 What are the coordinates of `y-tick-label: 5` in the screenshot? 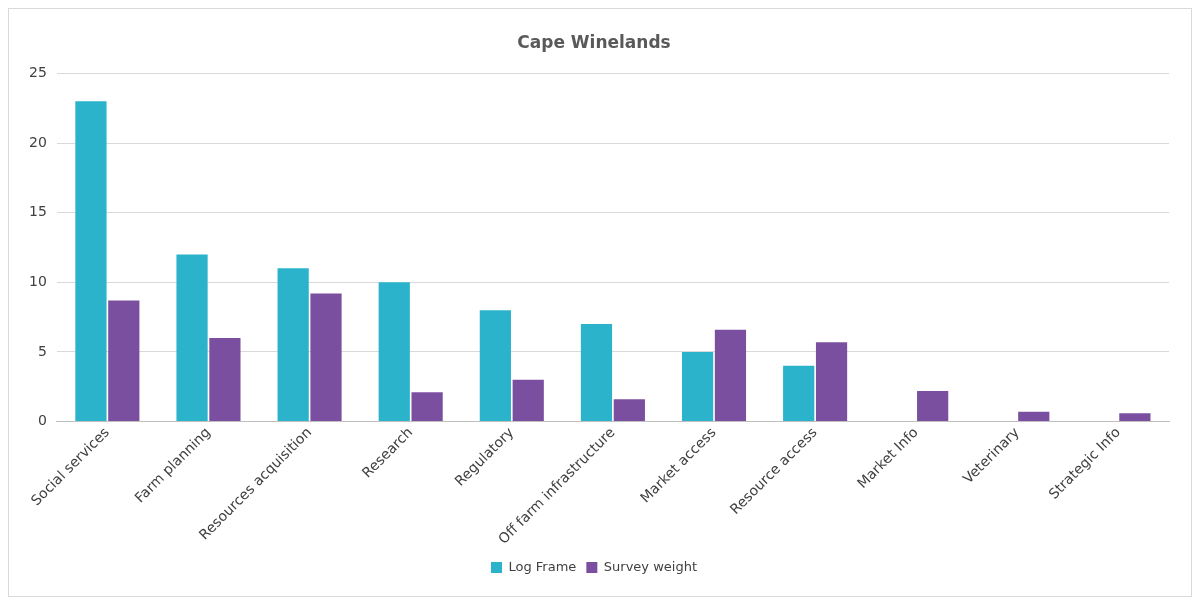 It's located at (42, 350).